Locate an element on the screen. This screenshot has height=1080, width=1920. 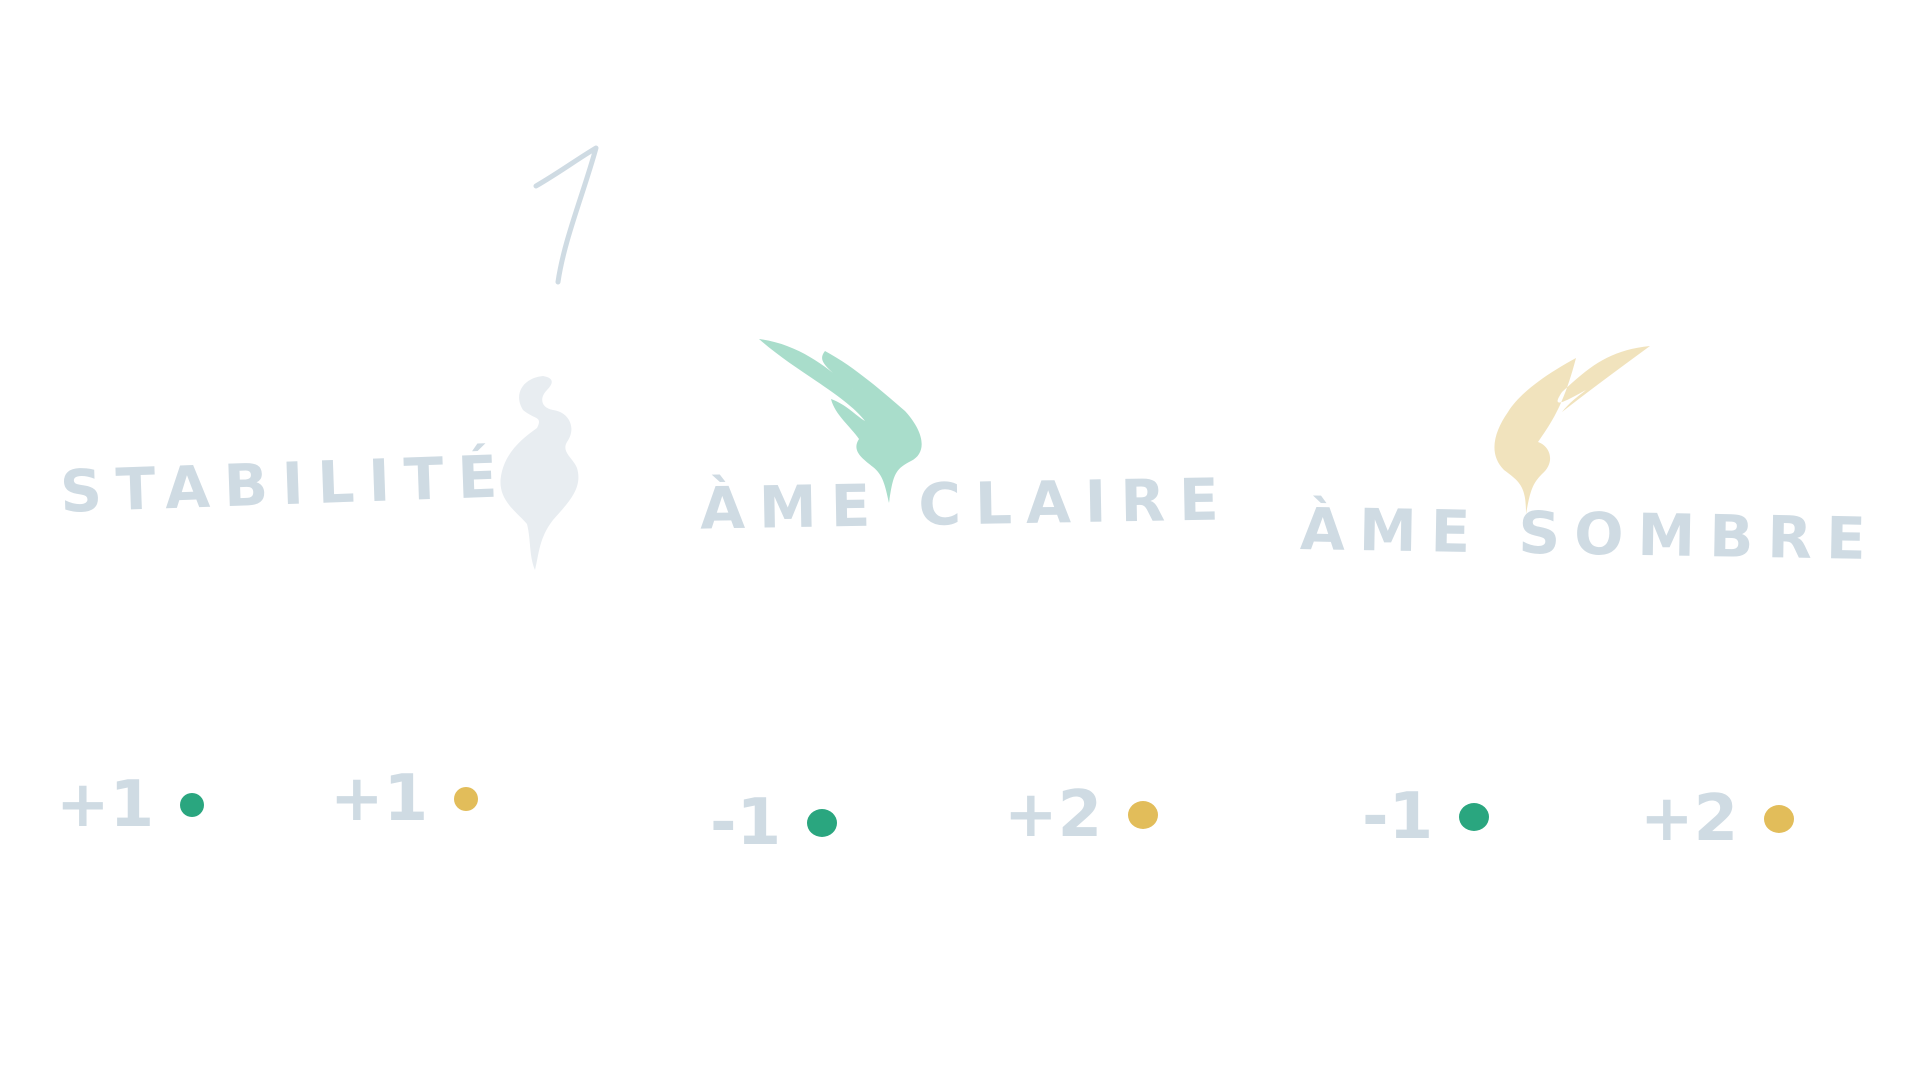
dark-soul-flame-icon is located at coordinates (1572, 430).